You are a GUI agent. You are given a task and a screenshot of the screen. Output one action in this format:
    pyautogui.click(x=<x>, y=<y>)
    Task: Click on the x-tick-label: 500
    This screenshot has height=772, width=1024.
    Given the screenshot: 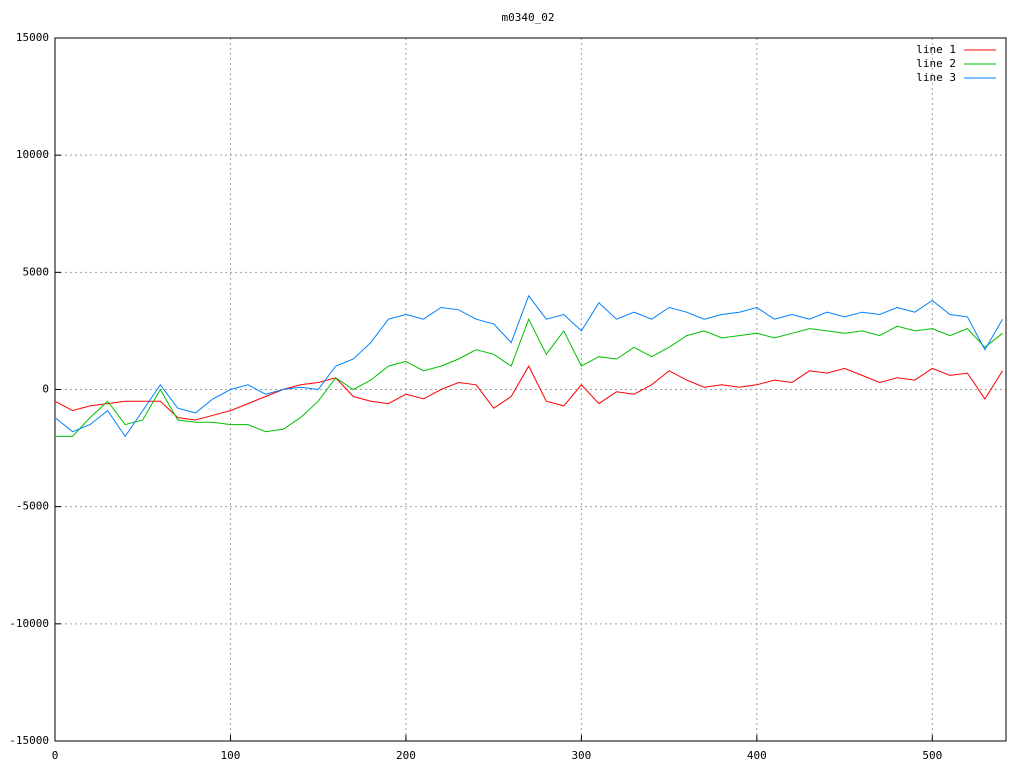 What is the action you would take?
    pyautogui.click(x=932, y=755)
    